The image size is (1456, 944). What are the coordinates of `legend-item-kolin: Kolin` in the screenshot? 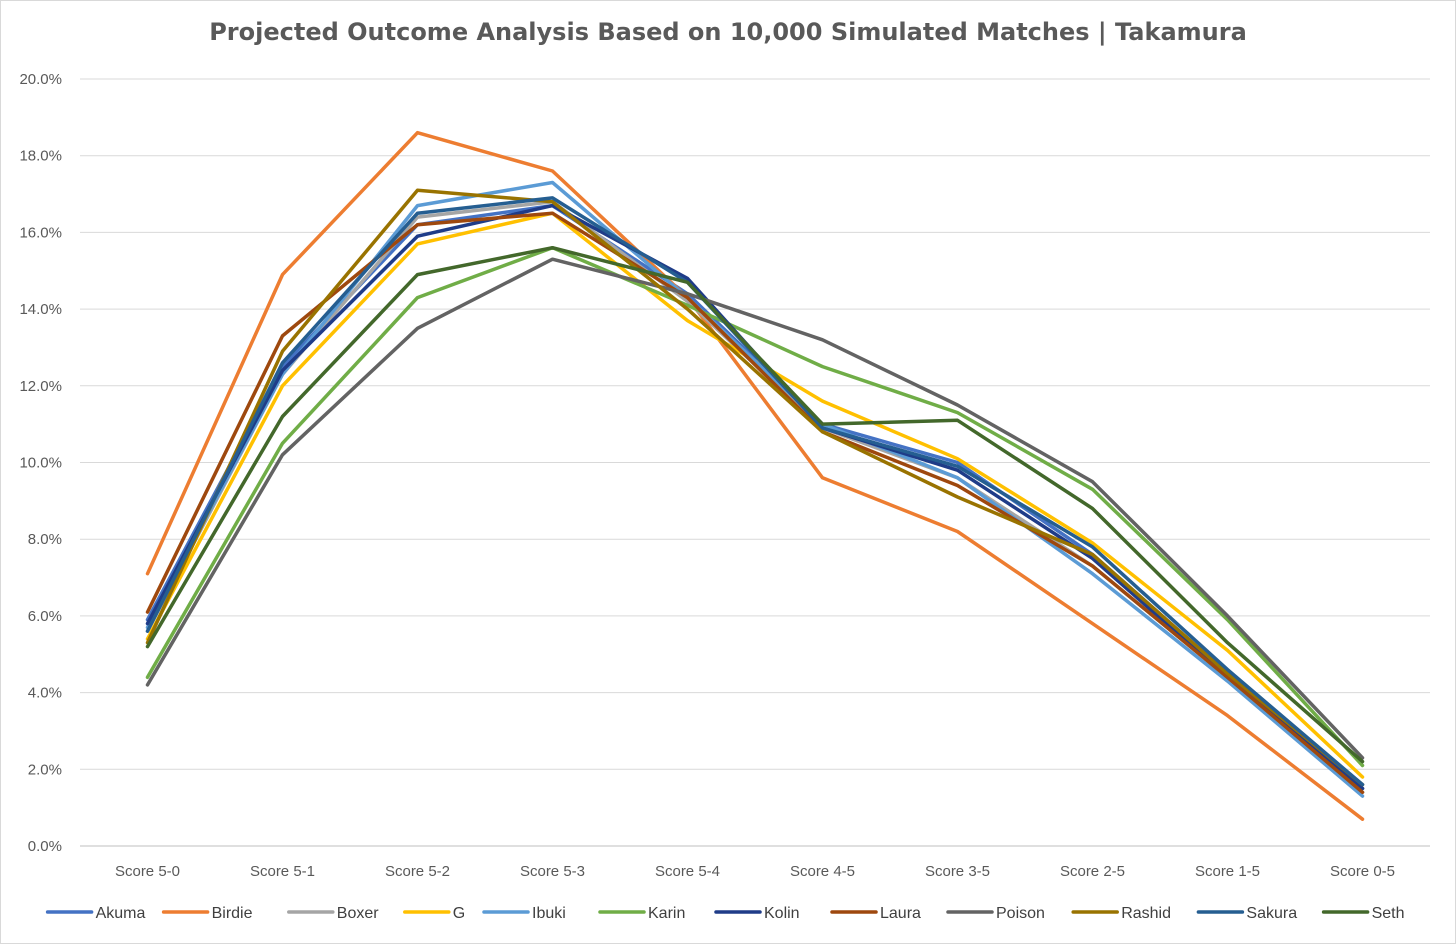 It's located at (757, 913).